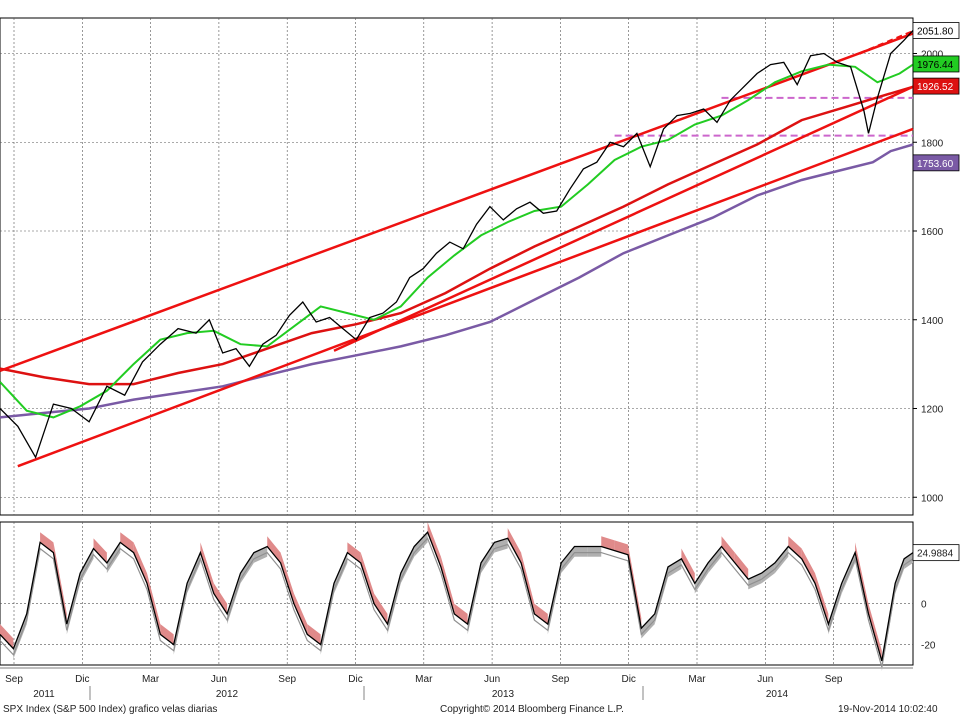 This screenshot has width=960, height=720. I want to click on x-year-tick-label: 2012, so click(227, 694).